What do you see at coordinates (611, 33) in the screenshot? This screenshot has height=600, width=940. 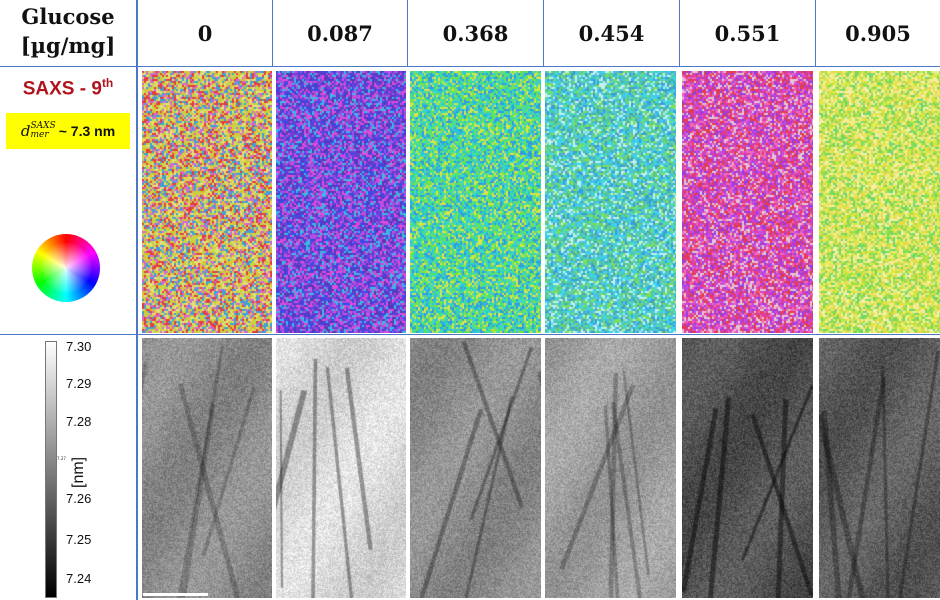 I see `column-header-3: 0.454` at bounding box center [611, 33].